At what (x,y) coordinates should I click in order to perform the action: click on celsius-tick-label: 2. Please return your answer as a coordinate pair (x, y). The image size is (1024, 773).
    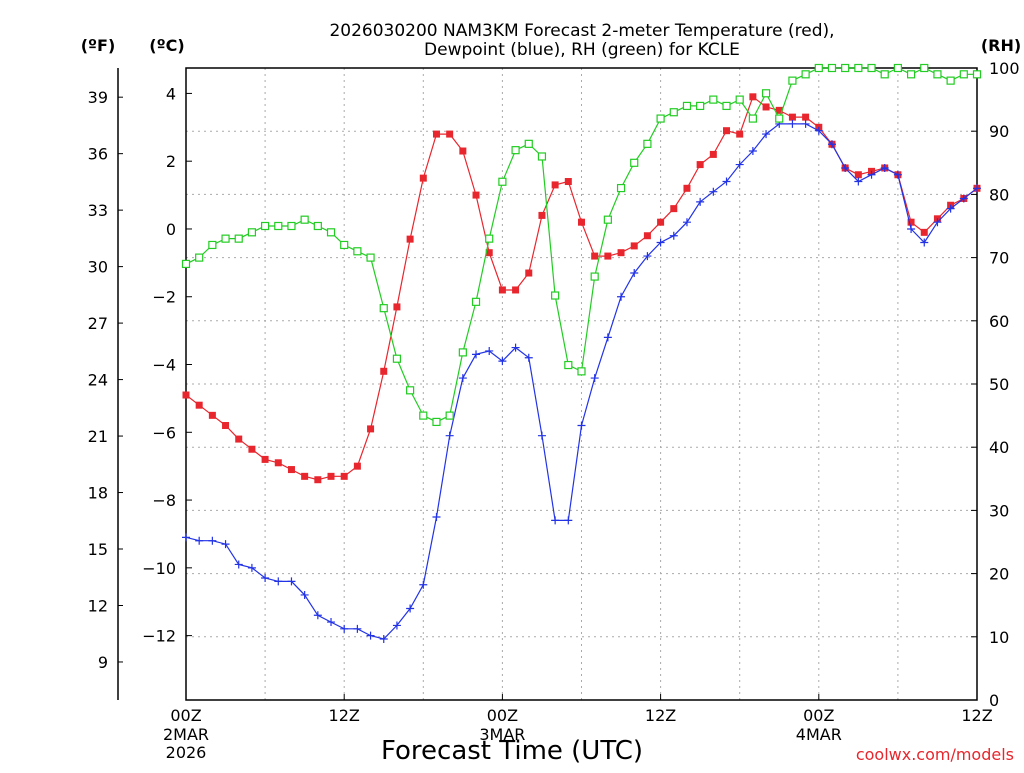
    Looking at the image, I should click on (171, 161).